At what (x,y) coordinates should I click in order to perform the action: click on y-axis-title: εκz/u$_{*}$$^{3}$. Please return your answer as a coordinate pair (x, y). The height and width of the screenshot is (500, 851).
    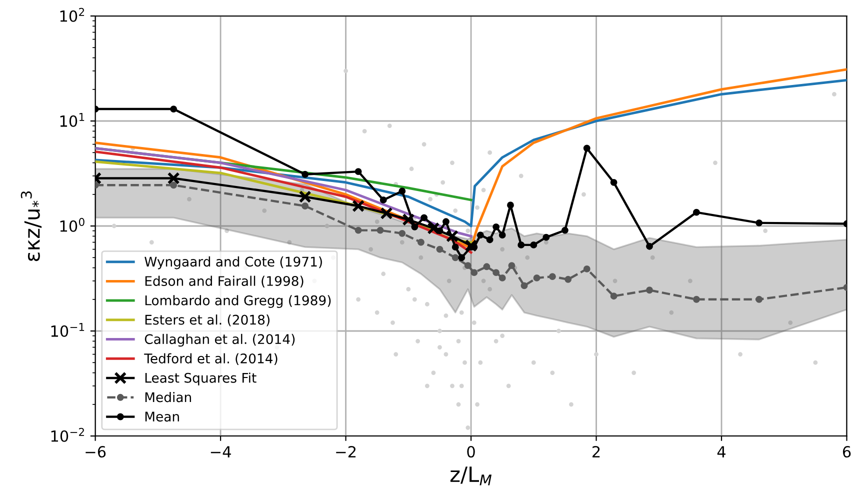
    Looking at the image, I should click on (31, 226).